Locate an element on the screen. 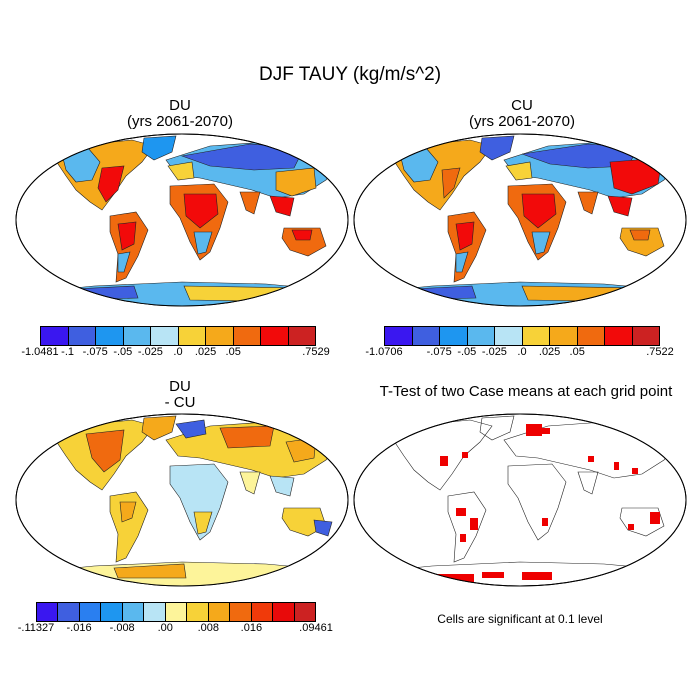  diff-colorbar is located at coordinates (176, 612).